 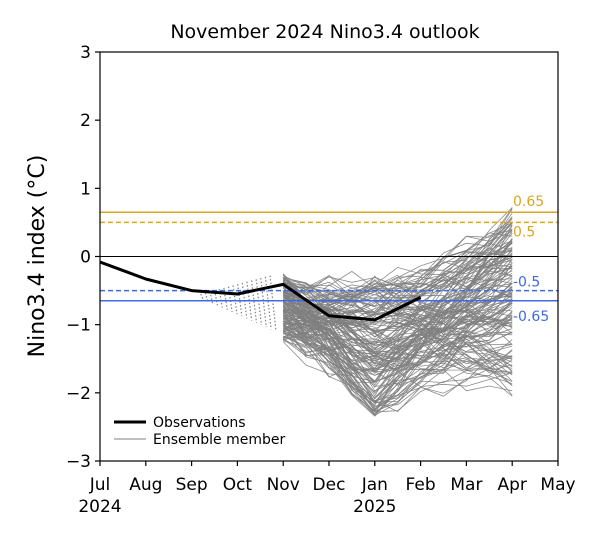 I want to click on ensemble-lines, so click(x=397, y=312).